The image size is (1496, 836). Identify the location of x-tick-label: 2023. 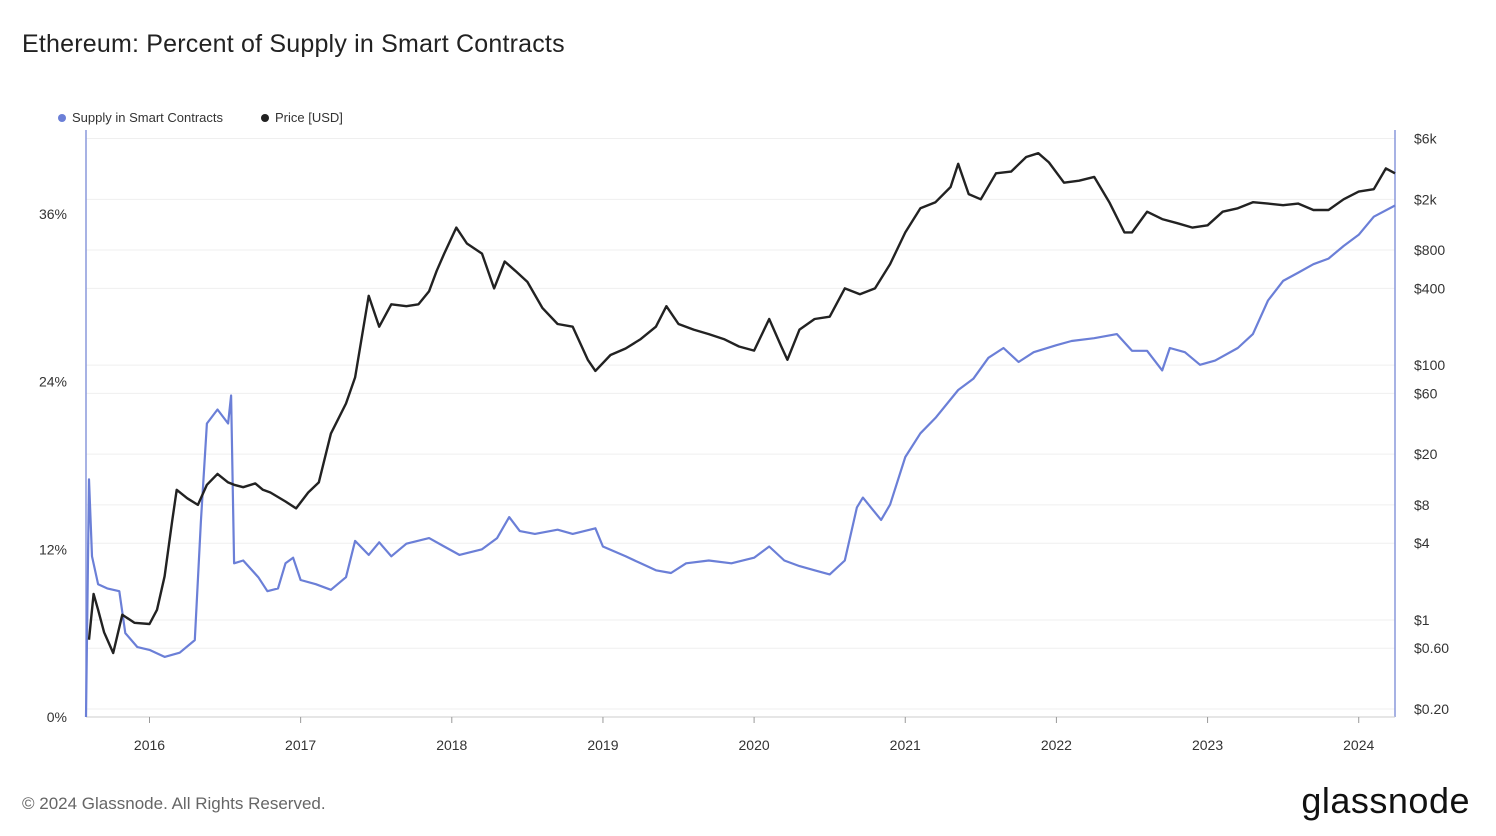
(1207, 745).